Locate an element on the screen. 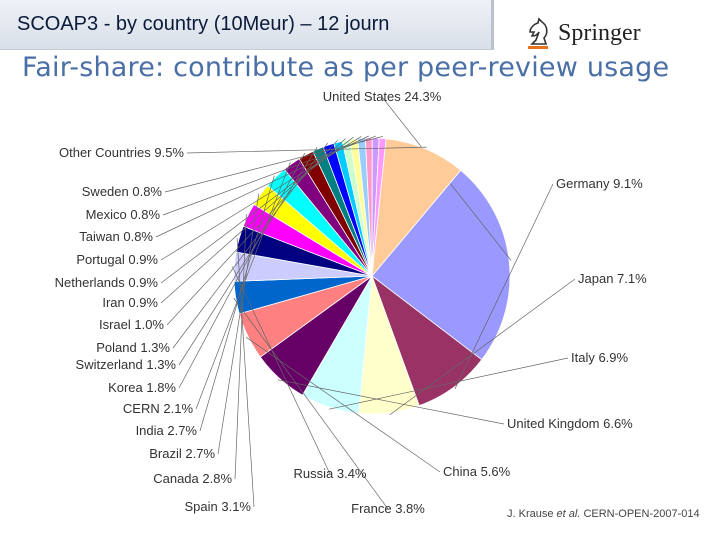 The width and height of the screenshot is (720, 540). slide-title: SCOAP3 - by country (10Meur) – 12 journ is located at coordinates (203, 24).